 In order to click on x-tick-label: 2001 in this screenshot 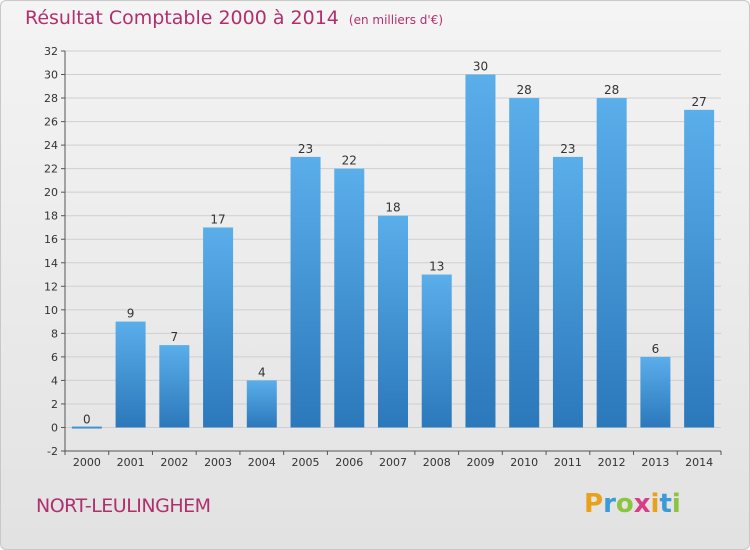, I will do `click(131, 462)`.